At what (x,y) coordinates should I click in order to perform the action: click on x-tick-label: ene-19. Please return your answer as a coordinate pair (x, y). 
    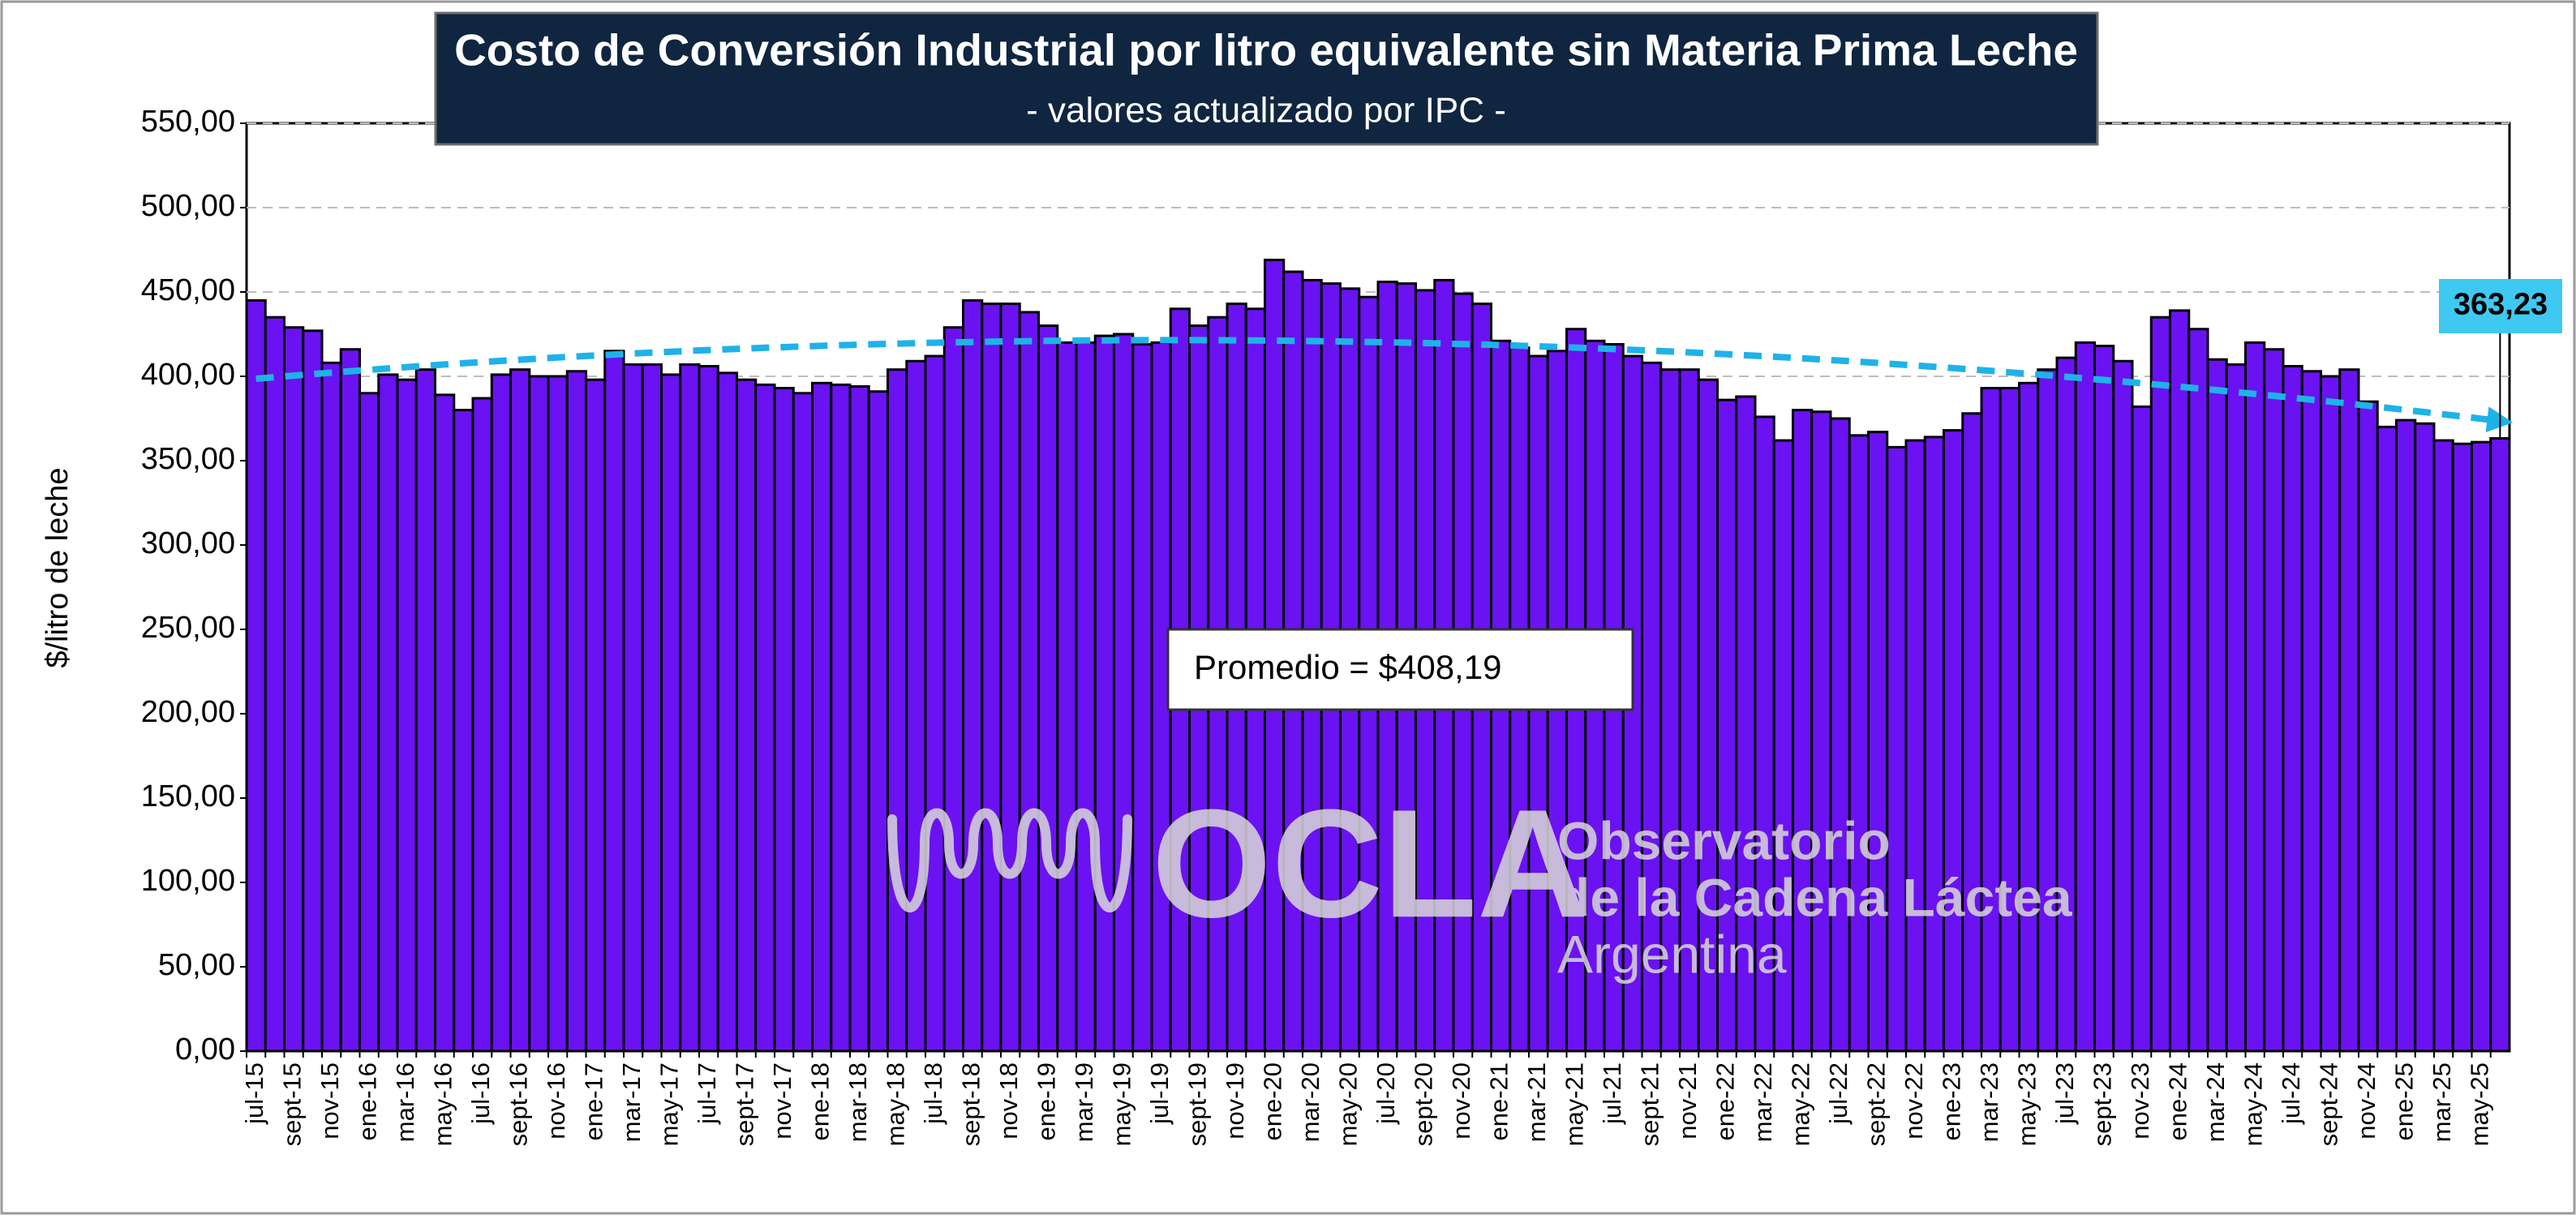
    Looking at the image, I should click on (1046, 1101).